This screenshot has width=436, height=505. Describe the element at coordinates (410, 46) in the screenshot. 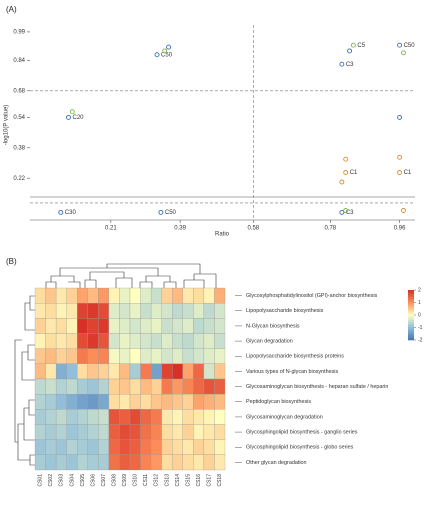

I see `point-label: C50` at that location.